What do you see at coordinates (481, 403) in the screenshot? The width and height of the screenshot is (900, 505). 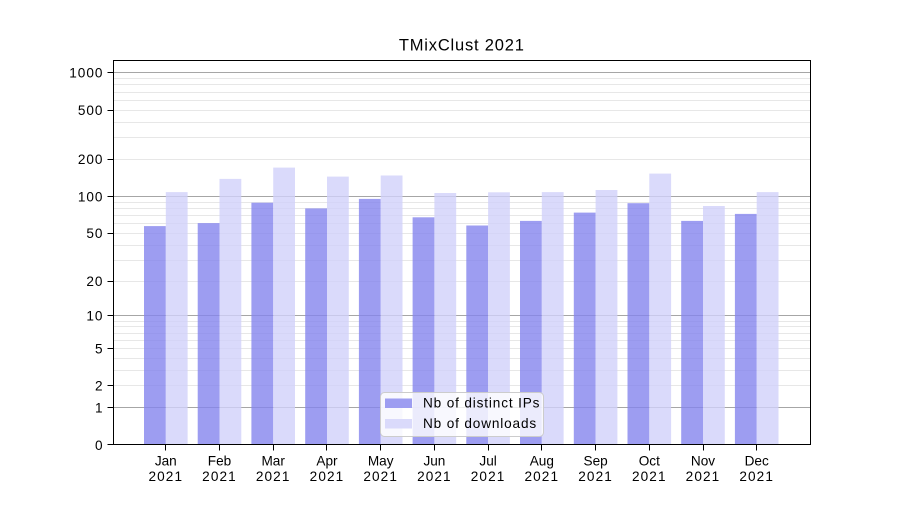 I see `svg-text: Nb of distinct IPs` at bounding box center [481, 403].